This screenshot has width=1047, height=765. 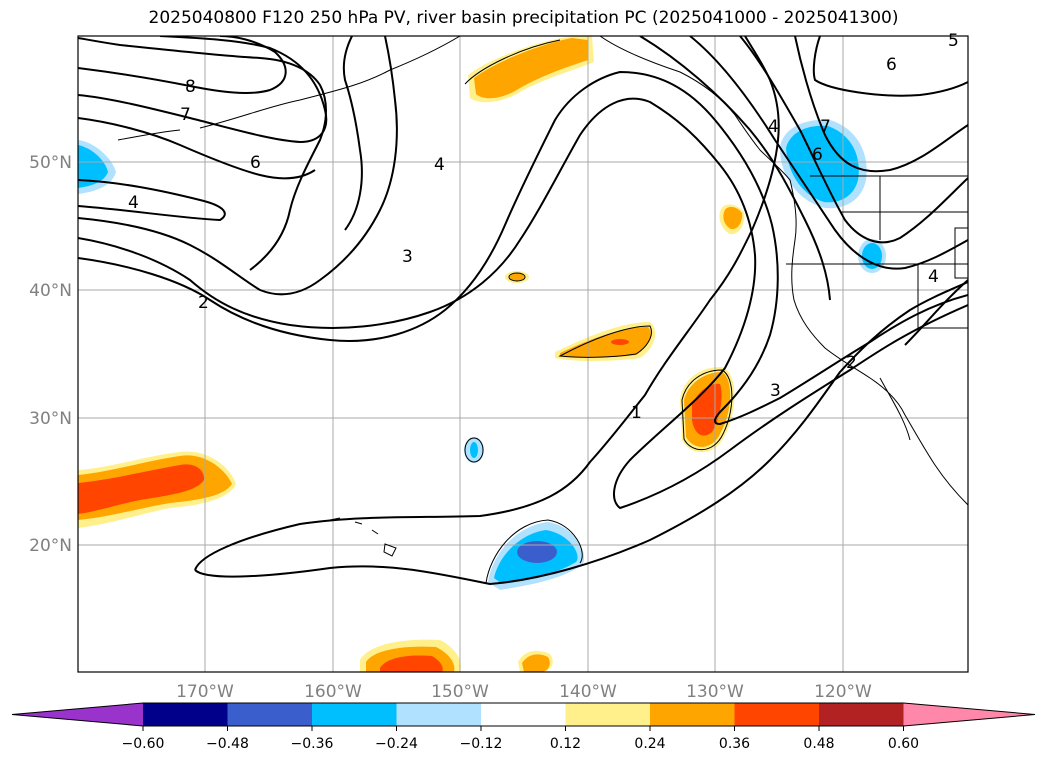 What do you see at coordinates (715, 692) in the screenshot?
I see `lon-label: 130°W` at bounding box center [715, 692].